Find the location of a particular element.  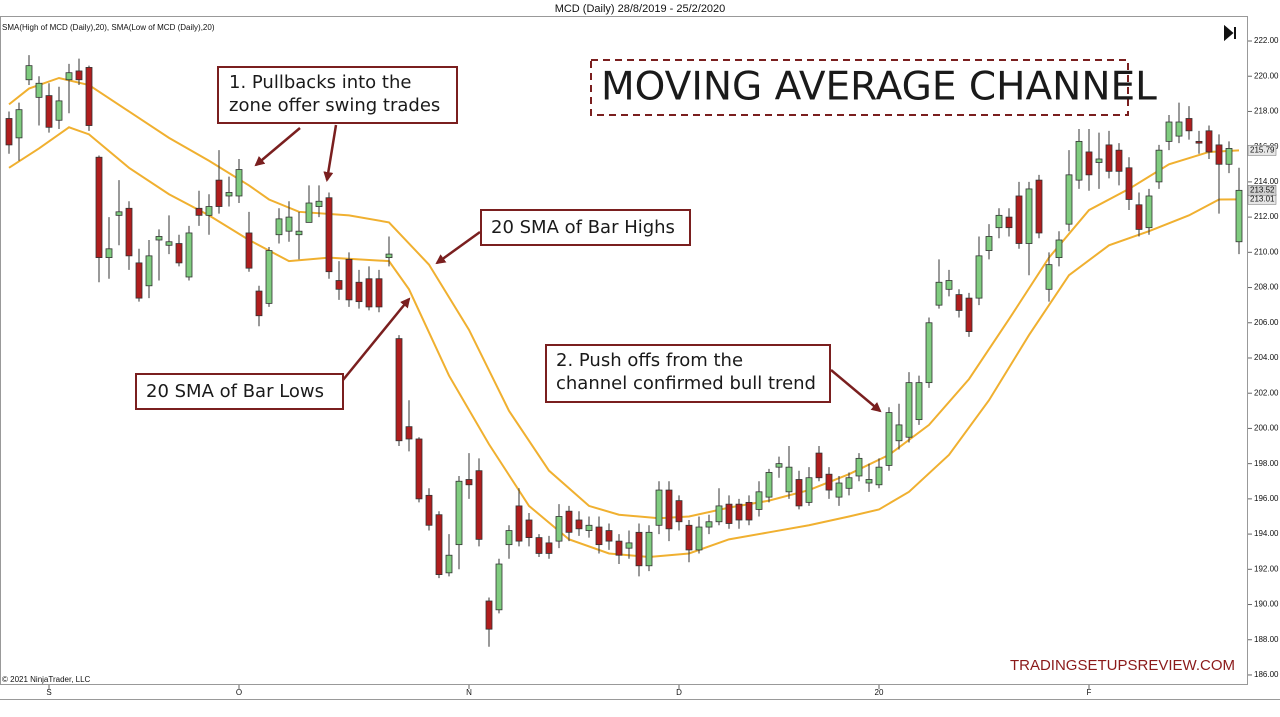

annotation: 20 SMA of Bar Highs is located at coordinates (583, 227).